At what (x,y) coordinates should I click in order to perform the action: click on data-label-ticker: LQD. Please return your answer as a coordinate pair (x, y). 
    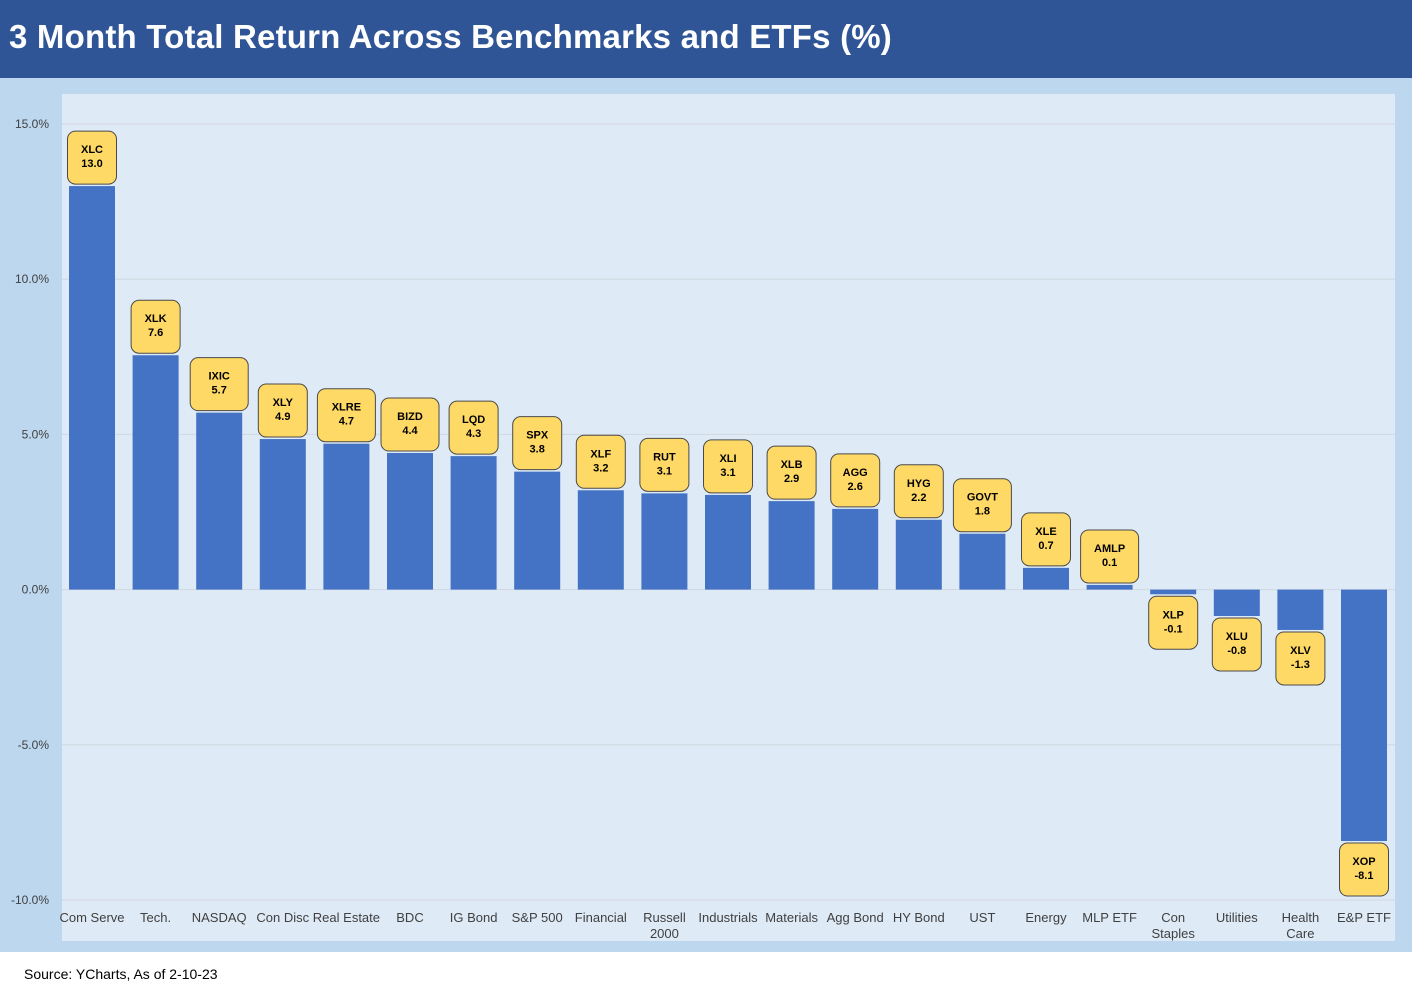
    Looking at the image, I should click on (473, 420).